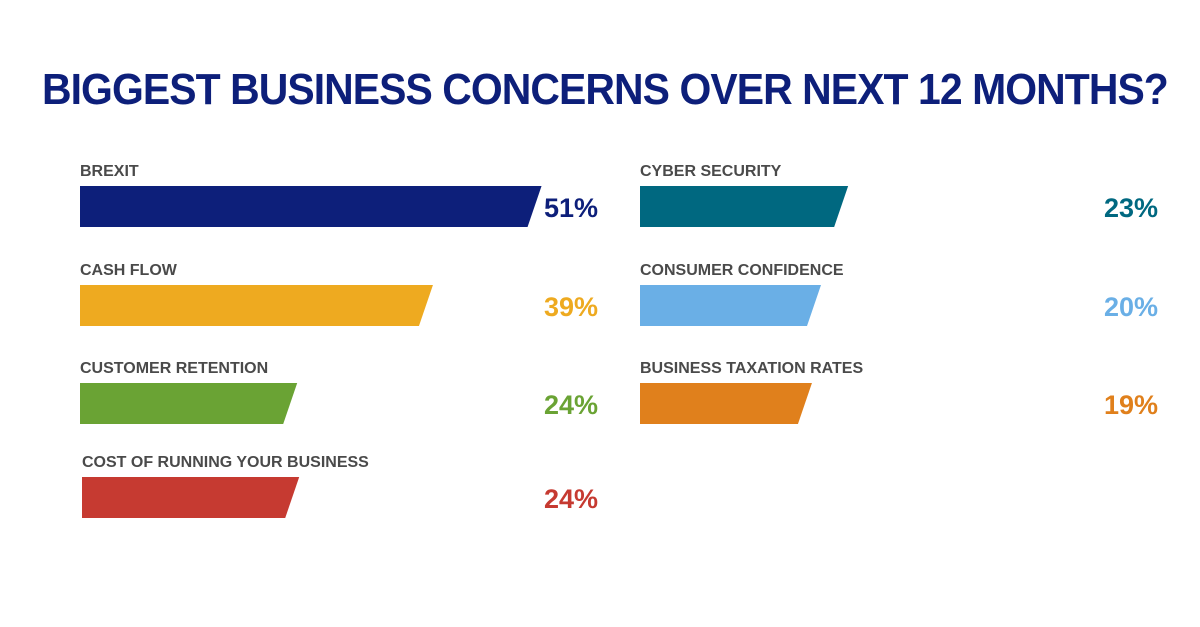  Describe the element at coordinates (109, 171) in the screenshot. I see `category-label-brexit: BREXIT` at that location.